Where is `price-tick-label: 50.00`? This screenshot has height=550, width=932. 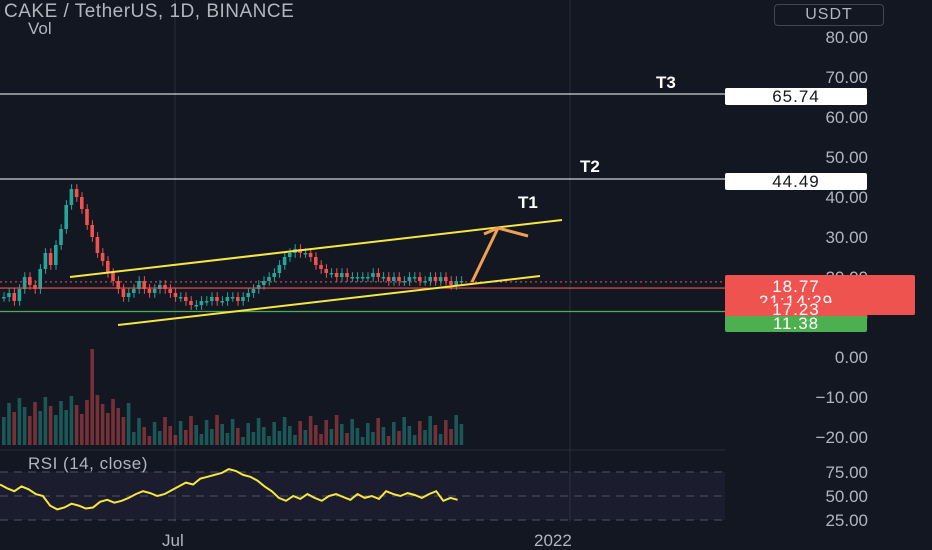
price-tick-label: 50.00 is located at coordinates (846, 157).